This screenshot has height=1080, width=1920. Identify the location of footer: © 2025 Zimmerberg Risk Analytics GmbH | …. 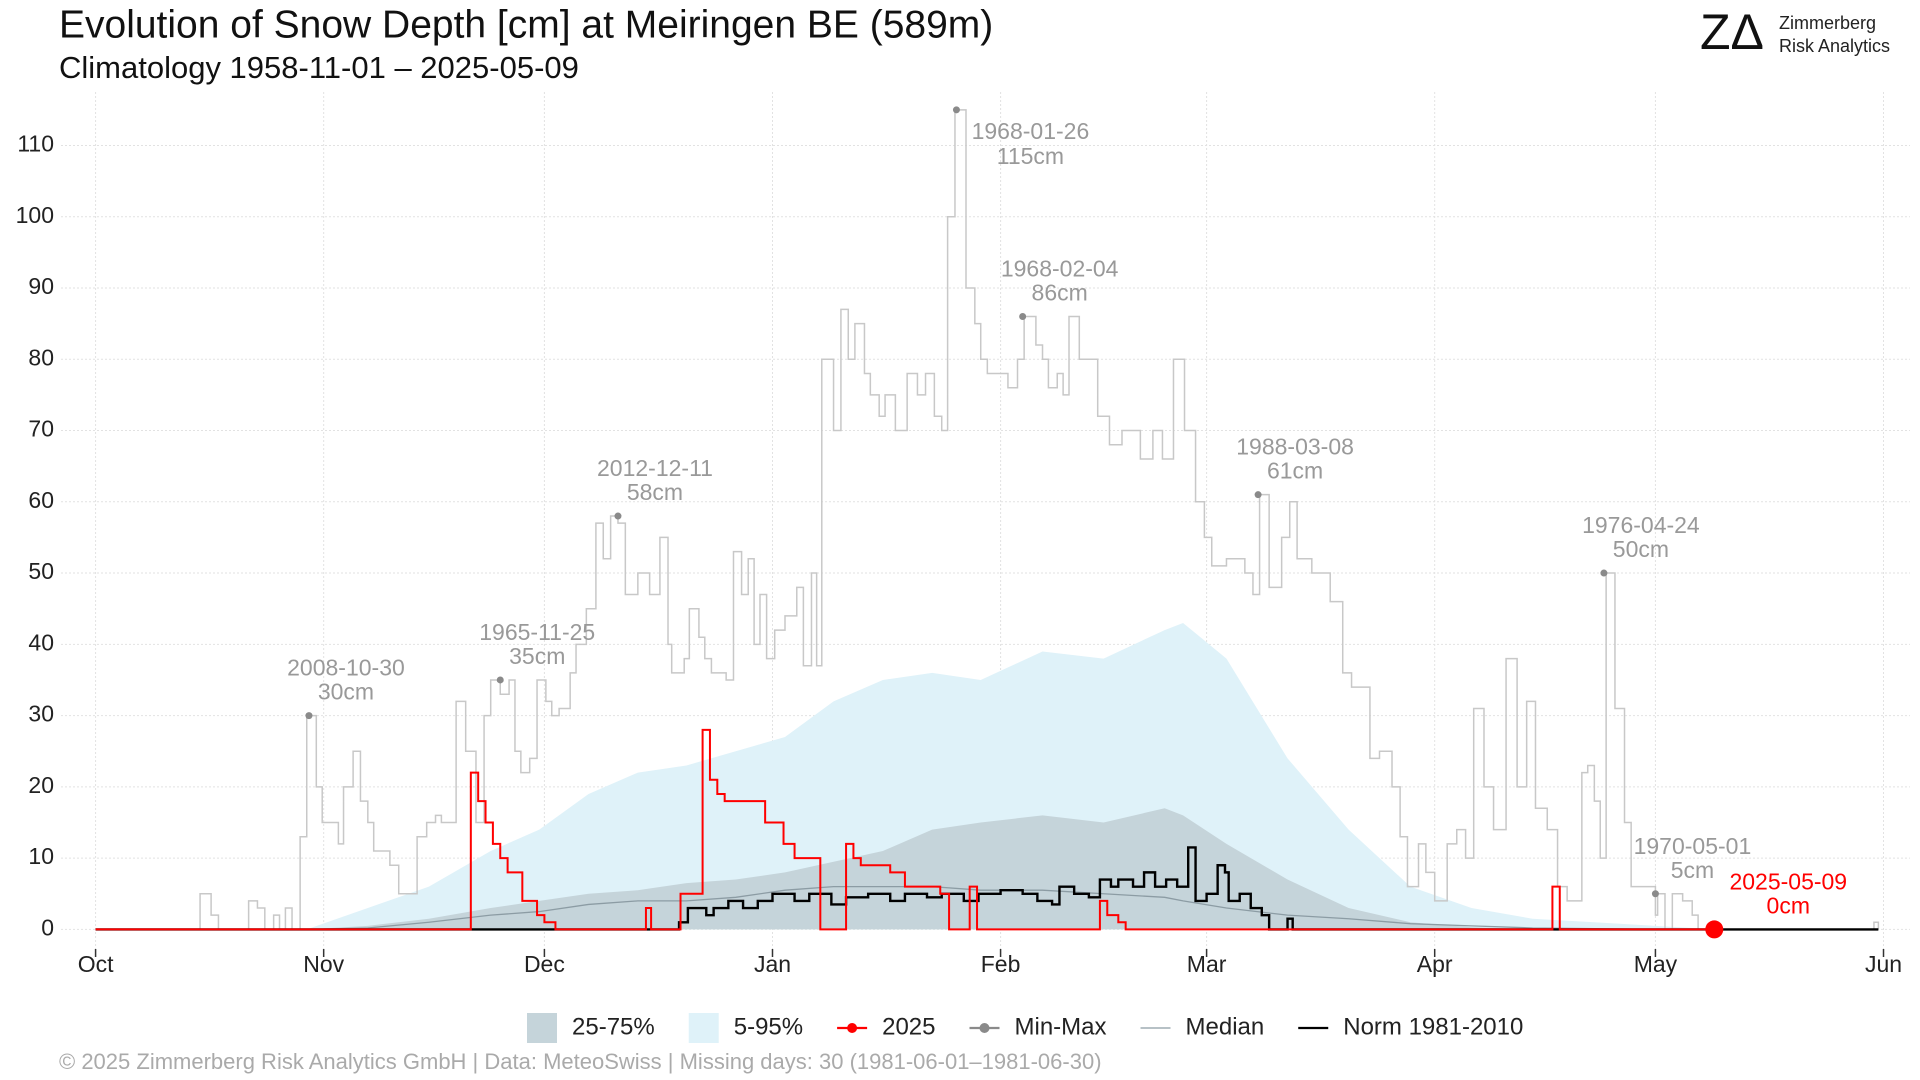
(580, 1061).